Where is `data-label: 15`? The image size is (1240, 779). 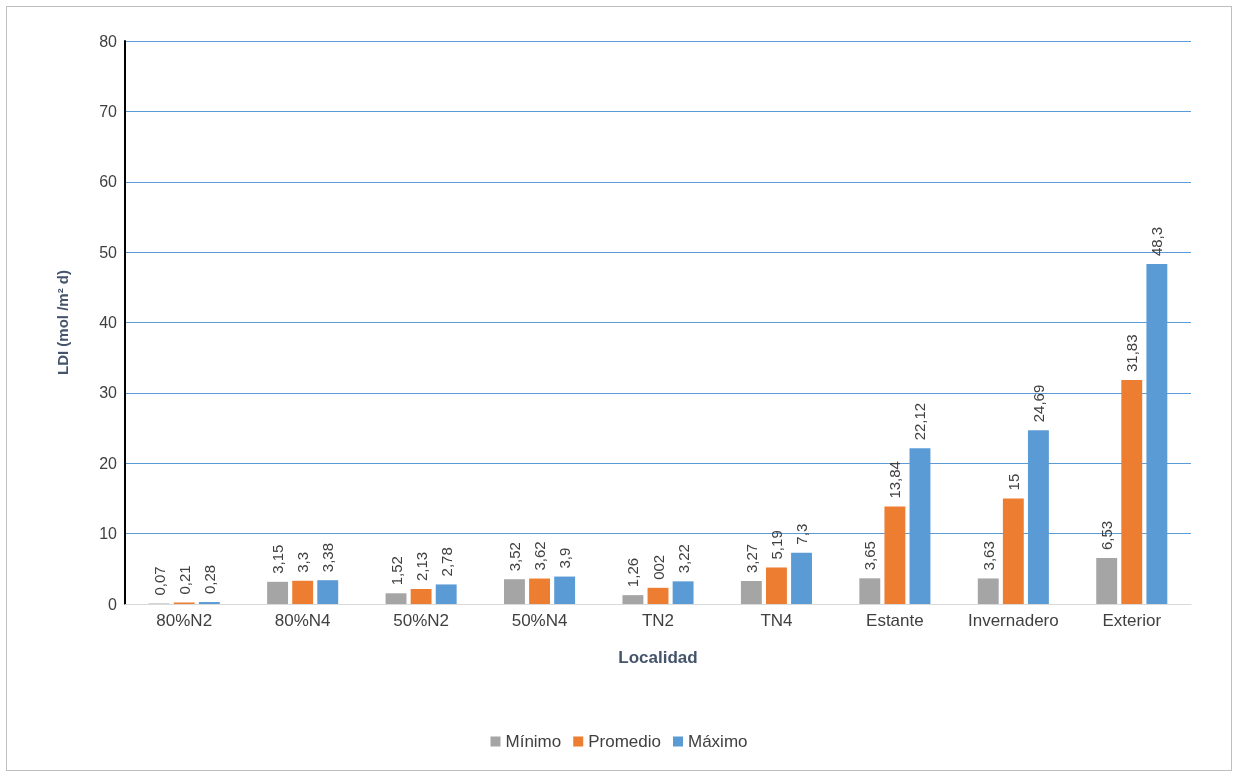 data-label: 15 is located at coordinates (1013, 482).